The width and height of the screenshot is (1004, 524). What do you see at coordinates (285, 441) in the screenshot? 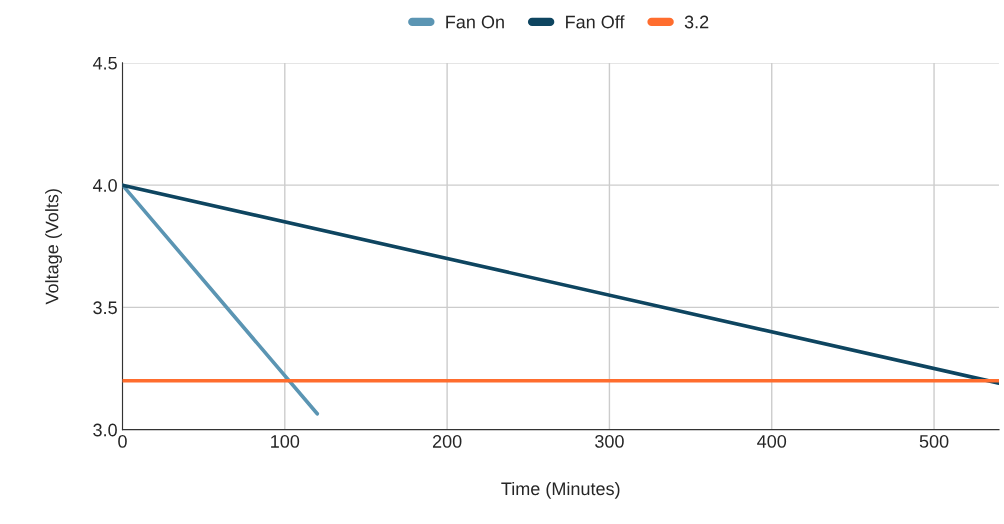
I see `x-tick-label: 100` at bounding box center [285, 441].